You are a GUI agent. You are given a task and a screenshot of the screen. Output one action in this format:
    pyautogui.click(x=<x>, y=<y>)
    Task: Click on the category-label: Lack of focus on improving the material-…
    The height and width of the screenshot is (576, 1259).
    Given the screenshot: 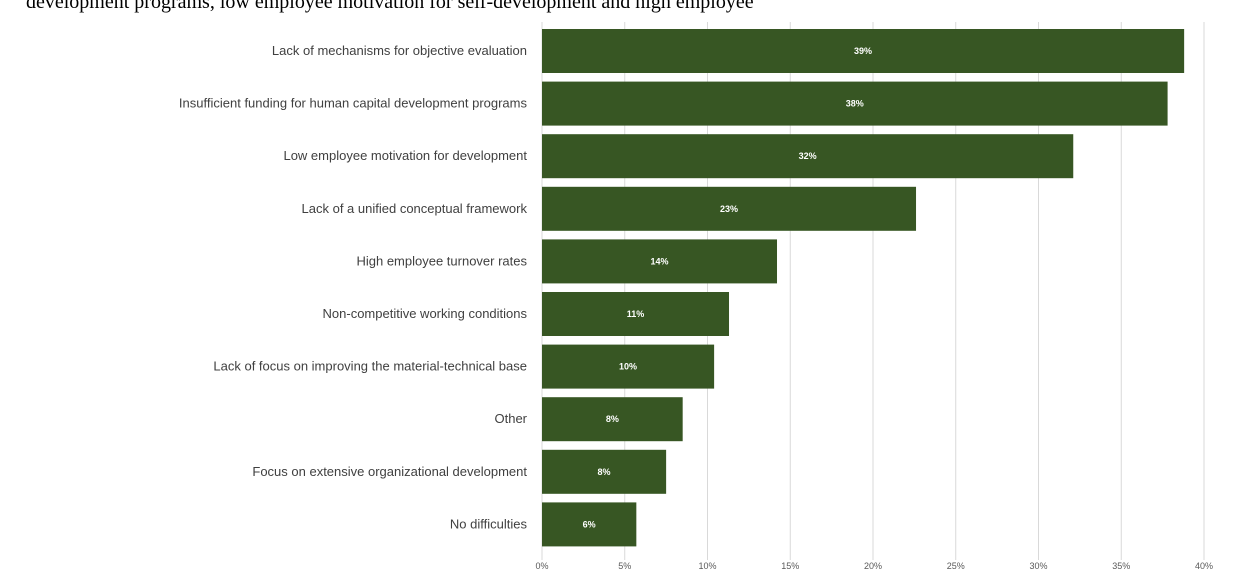 What is the action you would take?
    pyautogui.click(x=370, y=366)
    